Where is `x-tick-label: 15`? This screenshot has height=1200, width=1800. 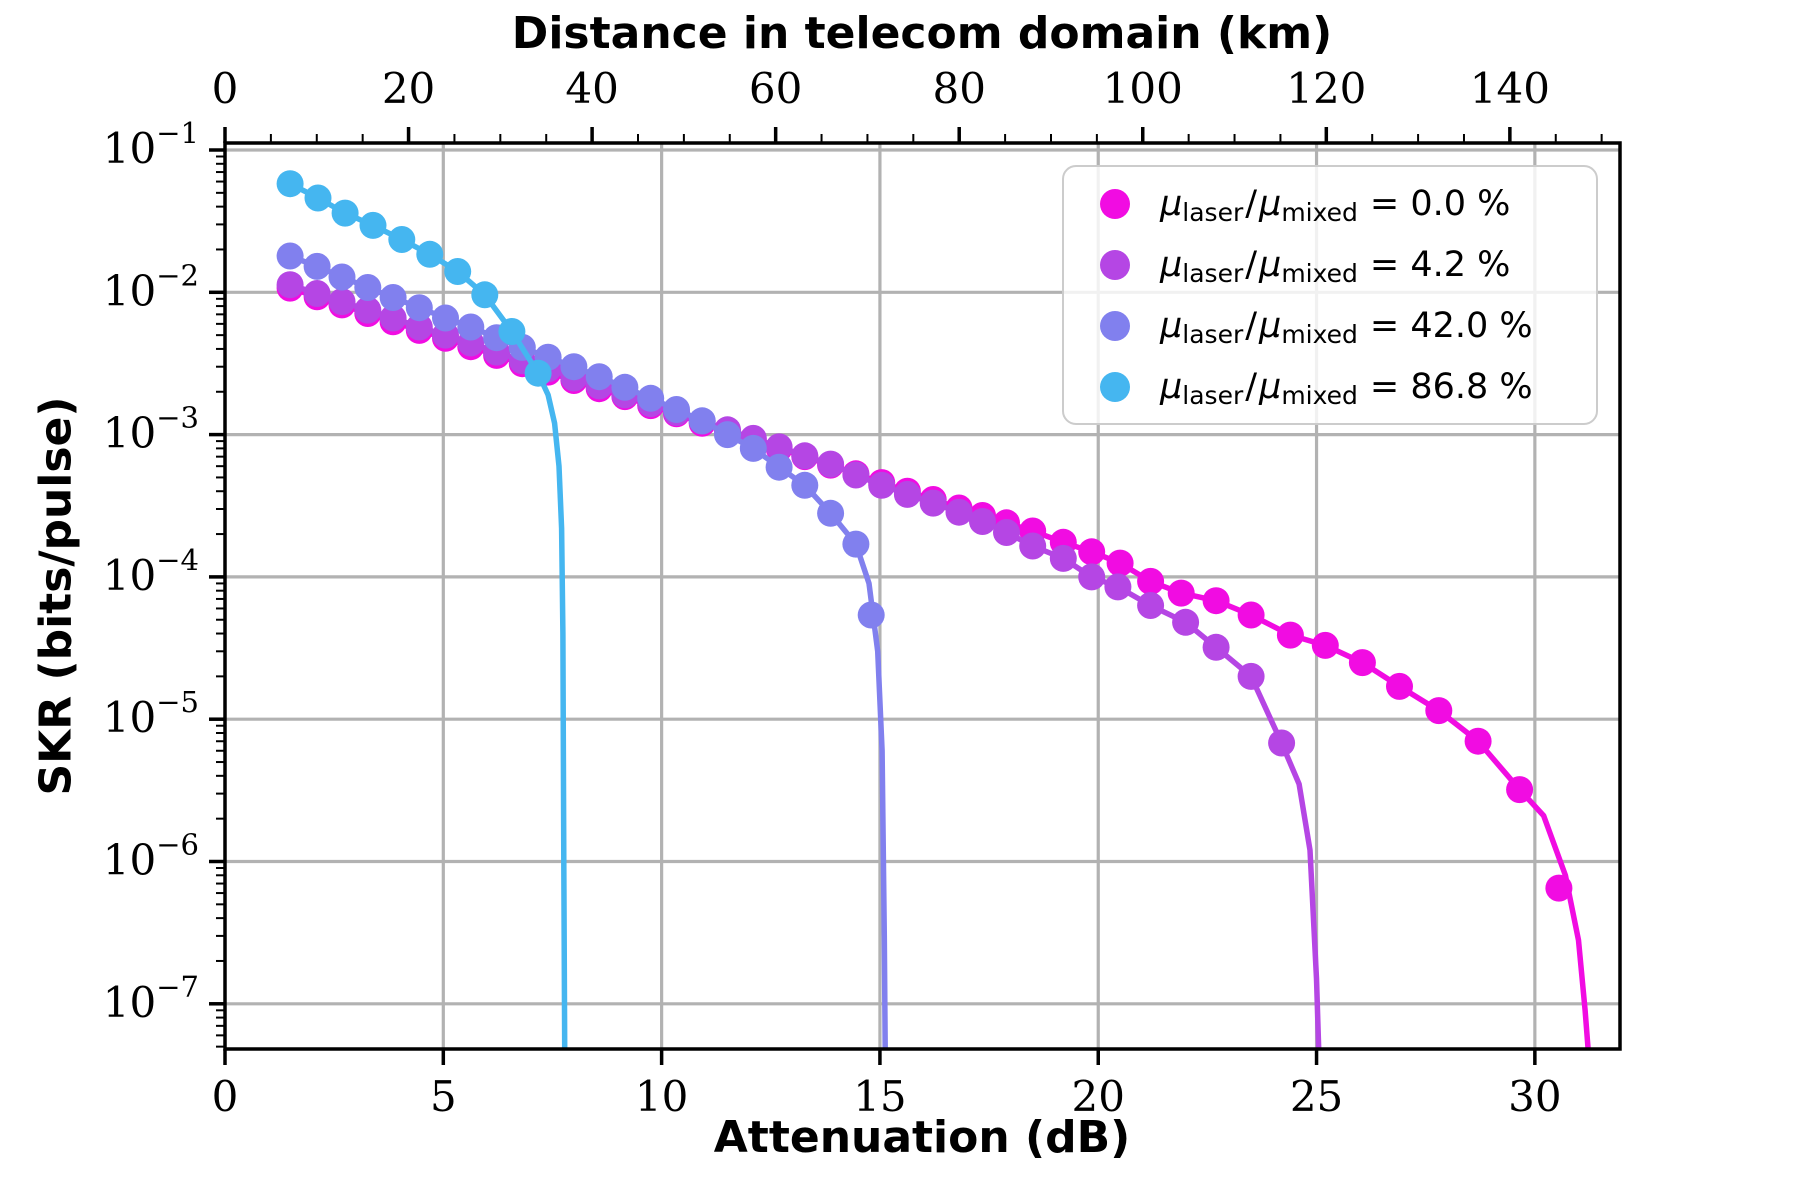
x-tick-label: 15 is located at coordinates (879, 1096).